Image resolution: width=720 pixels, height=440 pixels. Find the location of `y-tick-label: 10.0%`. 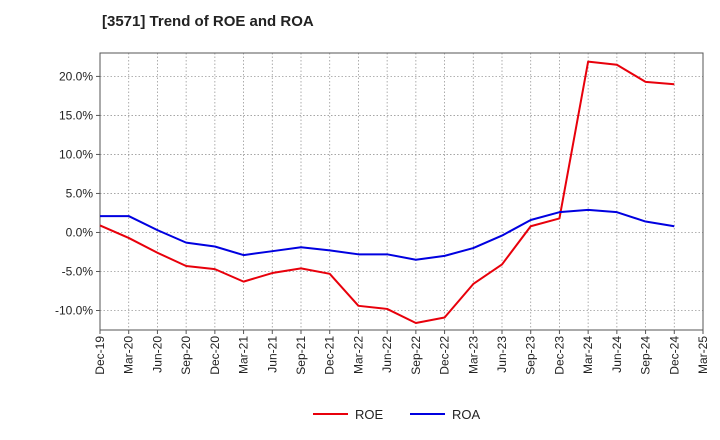

y-tick-label: 10.0% is located at coordinates (76, 154).